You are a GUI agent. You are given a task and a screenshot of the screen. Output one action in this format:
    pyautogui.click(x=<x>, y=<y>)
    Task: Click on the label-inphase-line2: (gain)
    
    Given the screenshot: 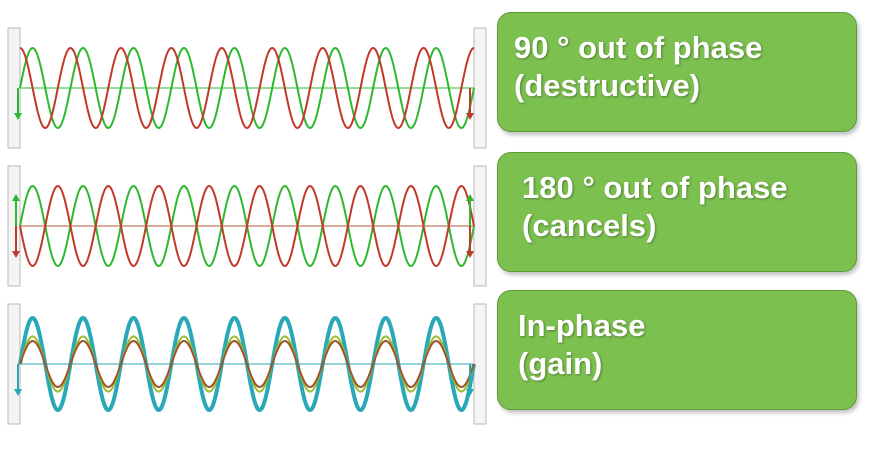 What is the action you would take?
    pyautogui.click(x=560, y=363)
    